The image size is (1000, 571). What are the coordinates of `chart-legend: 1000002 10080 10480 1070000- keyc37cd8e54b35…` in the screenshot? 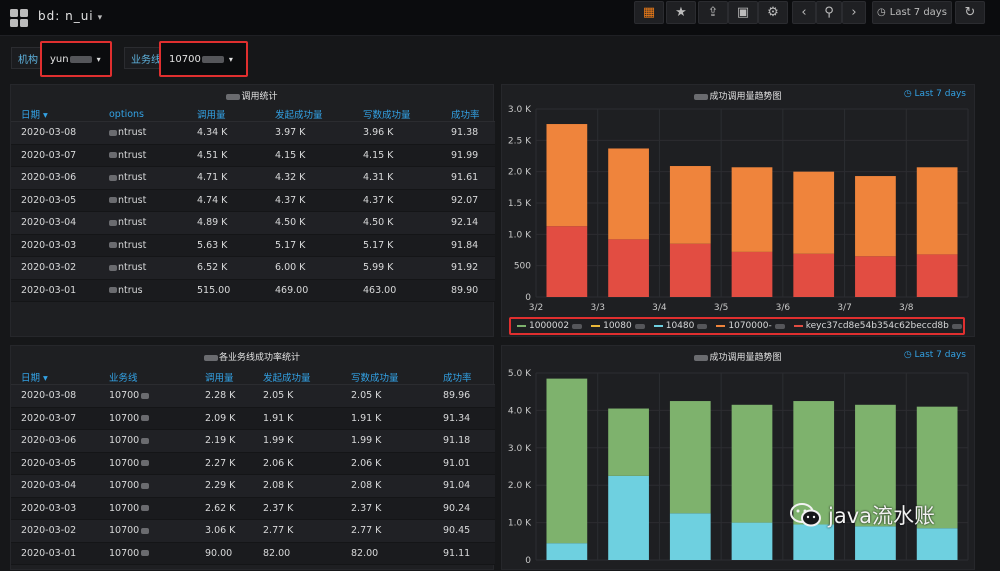 It's located at (737, 326).